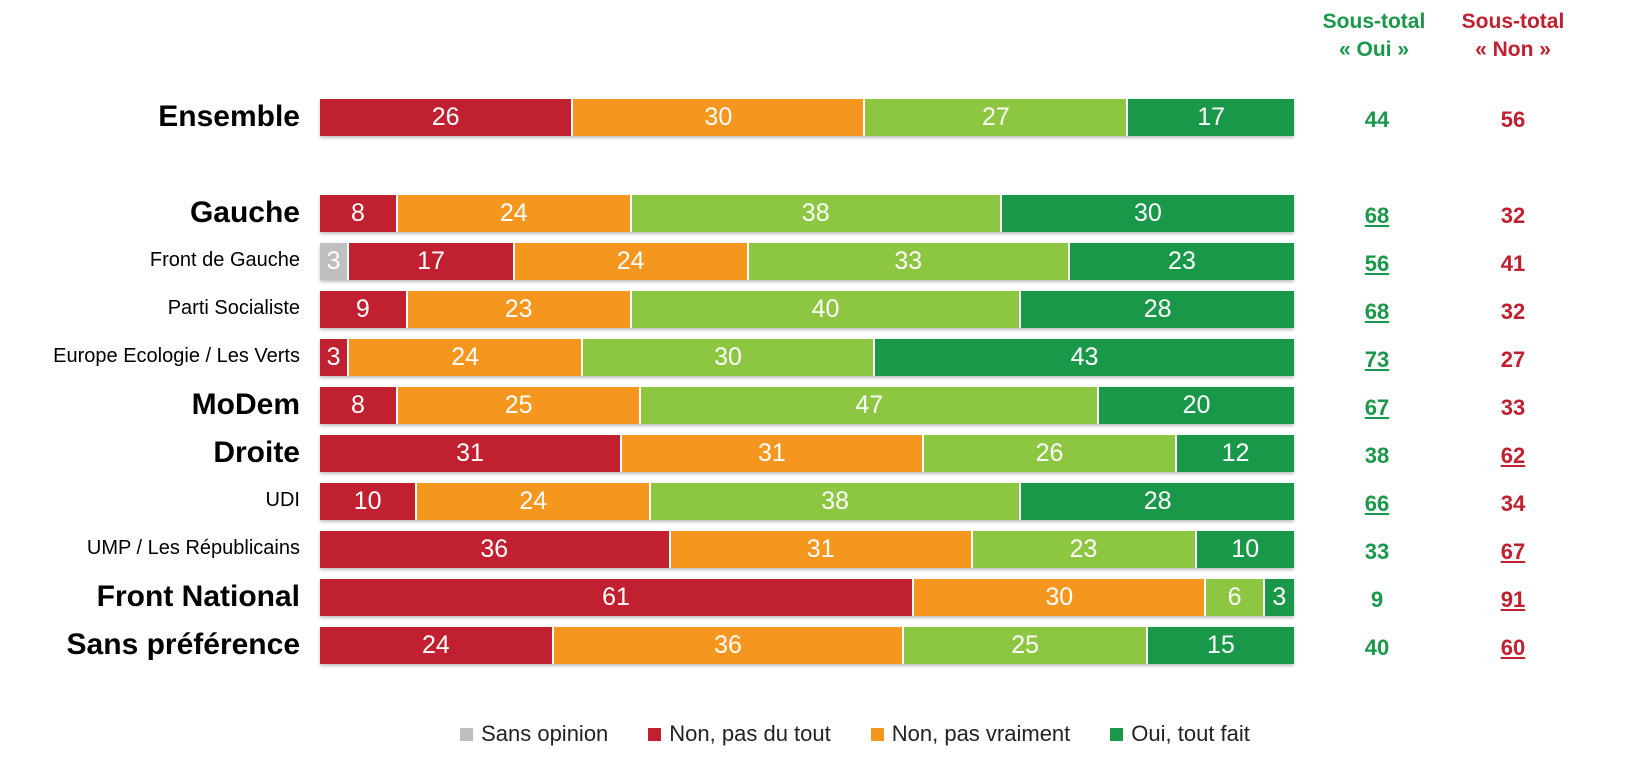 The image size is (1630, 774). I want to click on subtotal-oui-header-line1: Sous-total, so click(1374, 22).